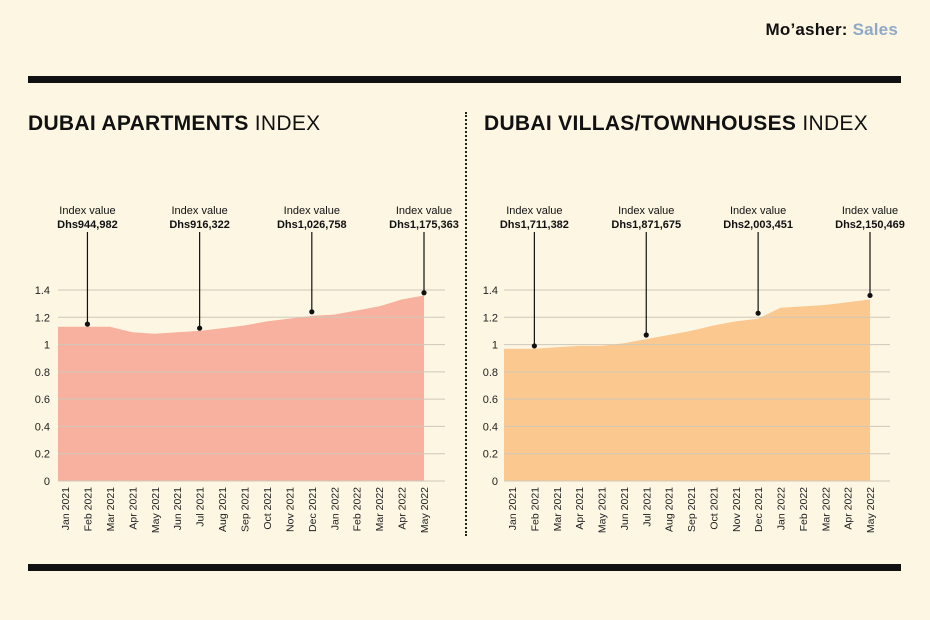 The height and width of the screenshot is (620, 930). What do you see at coordinates (534, 225) in the screenshot?
I see `villas-annotation-value: Dhs1,711,382` at bounding box center [534, 225].